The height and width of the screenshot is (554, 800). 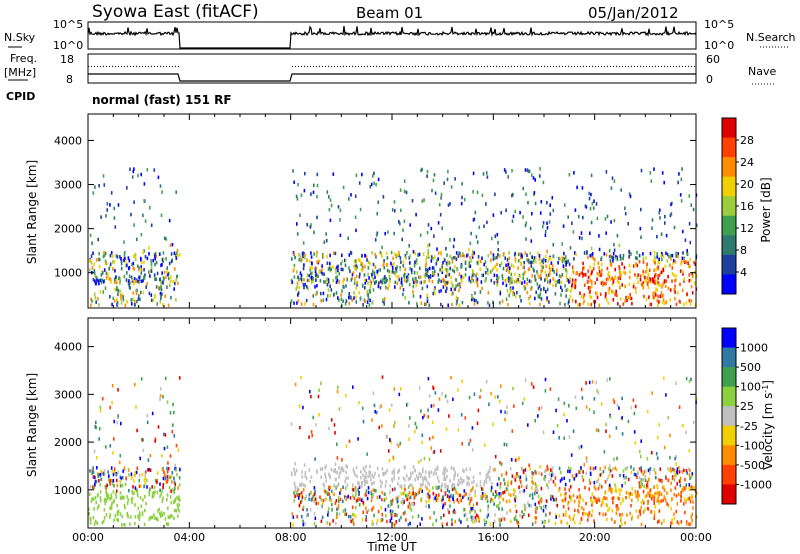 I want to click on colorbar-segment, so click(x=729, y=128).